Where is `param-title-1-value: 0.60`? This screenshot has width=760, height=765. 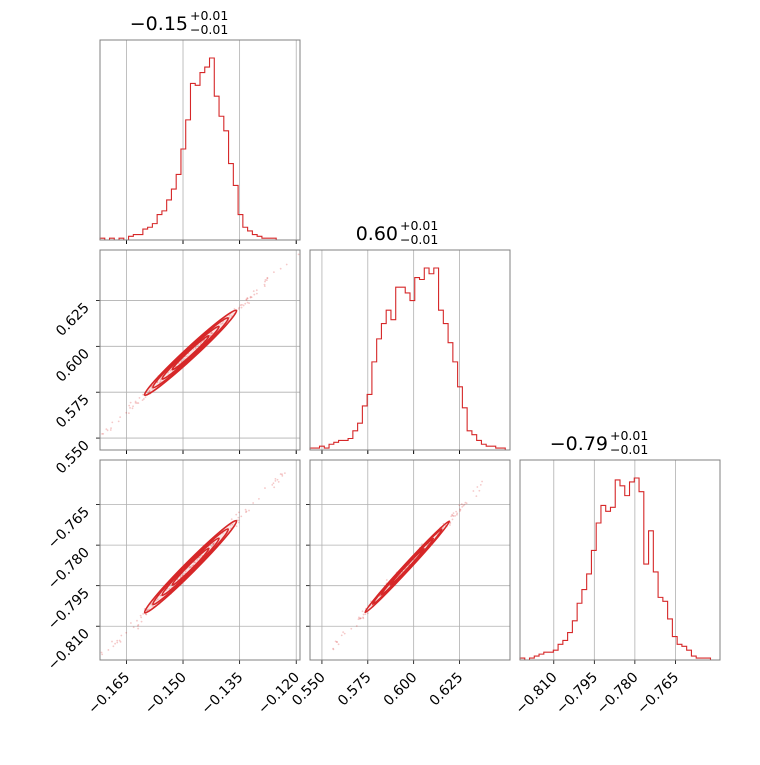
param-title-1-value: 0.60 is located at coordinates (377, 234).